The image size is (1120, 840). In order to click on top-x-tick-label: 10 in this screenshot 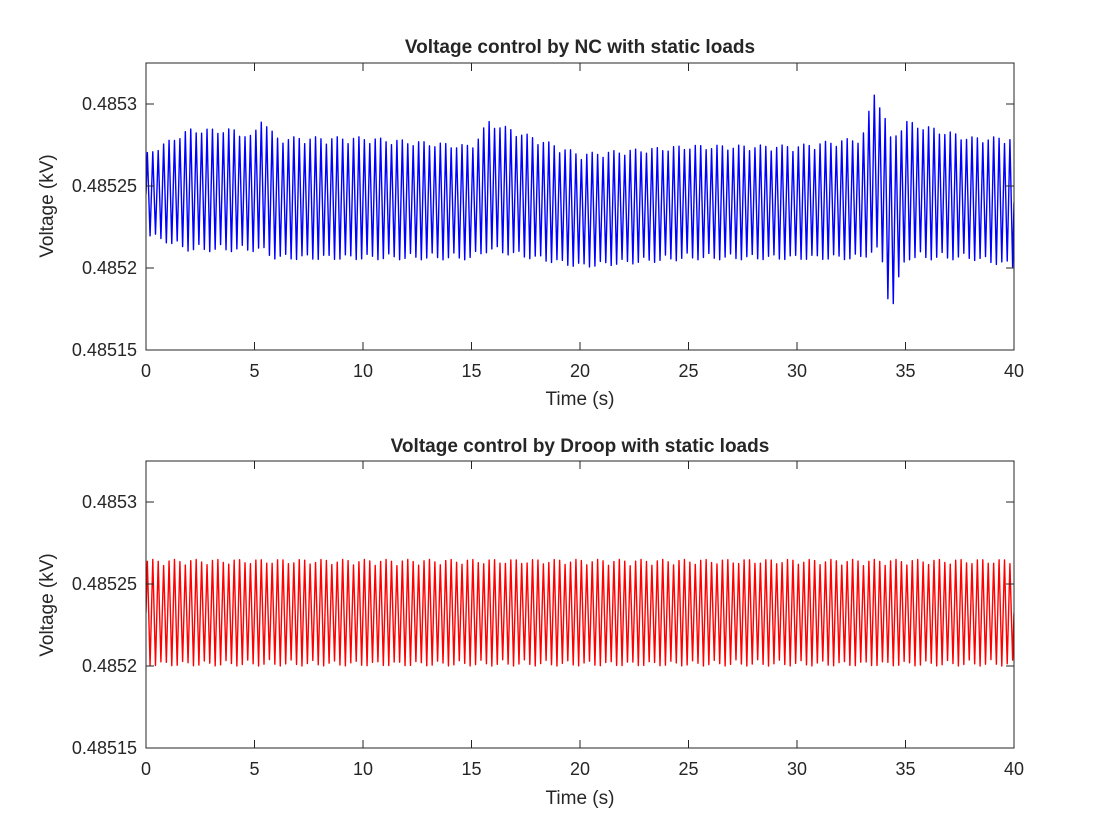, I will do `click(363, 371)`.